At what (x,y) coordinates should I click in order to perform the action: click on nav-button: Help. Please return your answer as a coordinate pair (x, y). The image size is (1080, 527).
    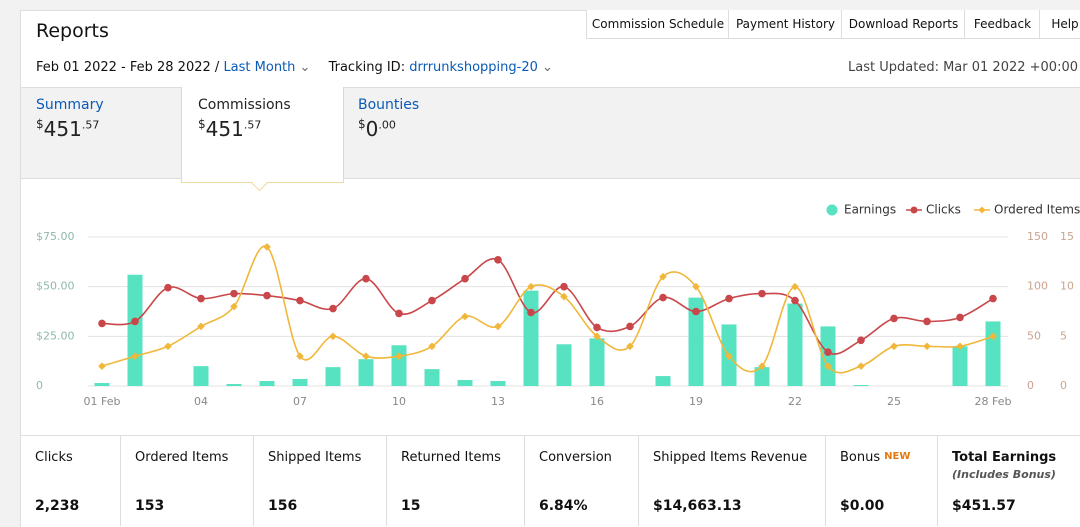
    Looking at the image, I should click on (1059, 24).